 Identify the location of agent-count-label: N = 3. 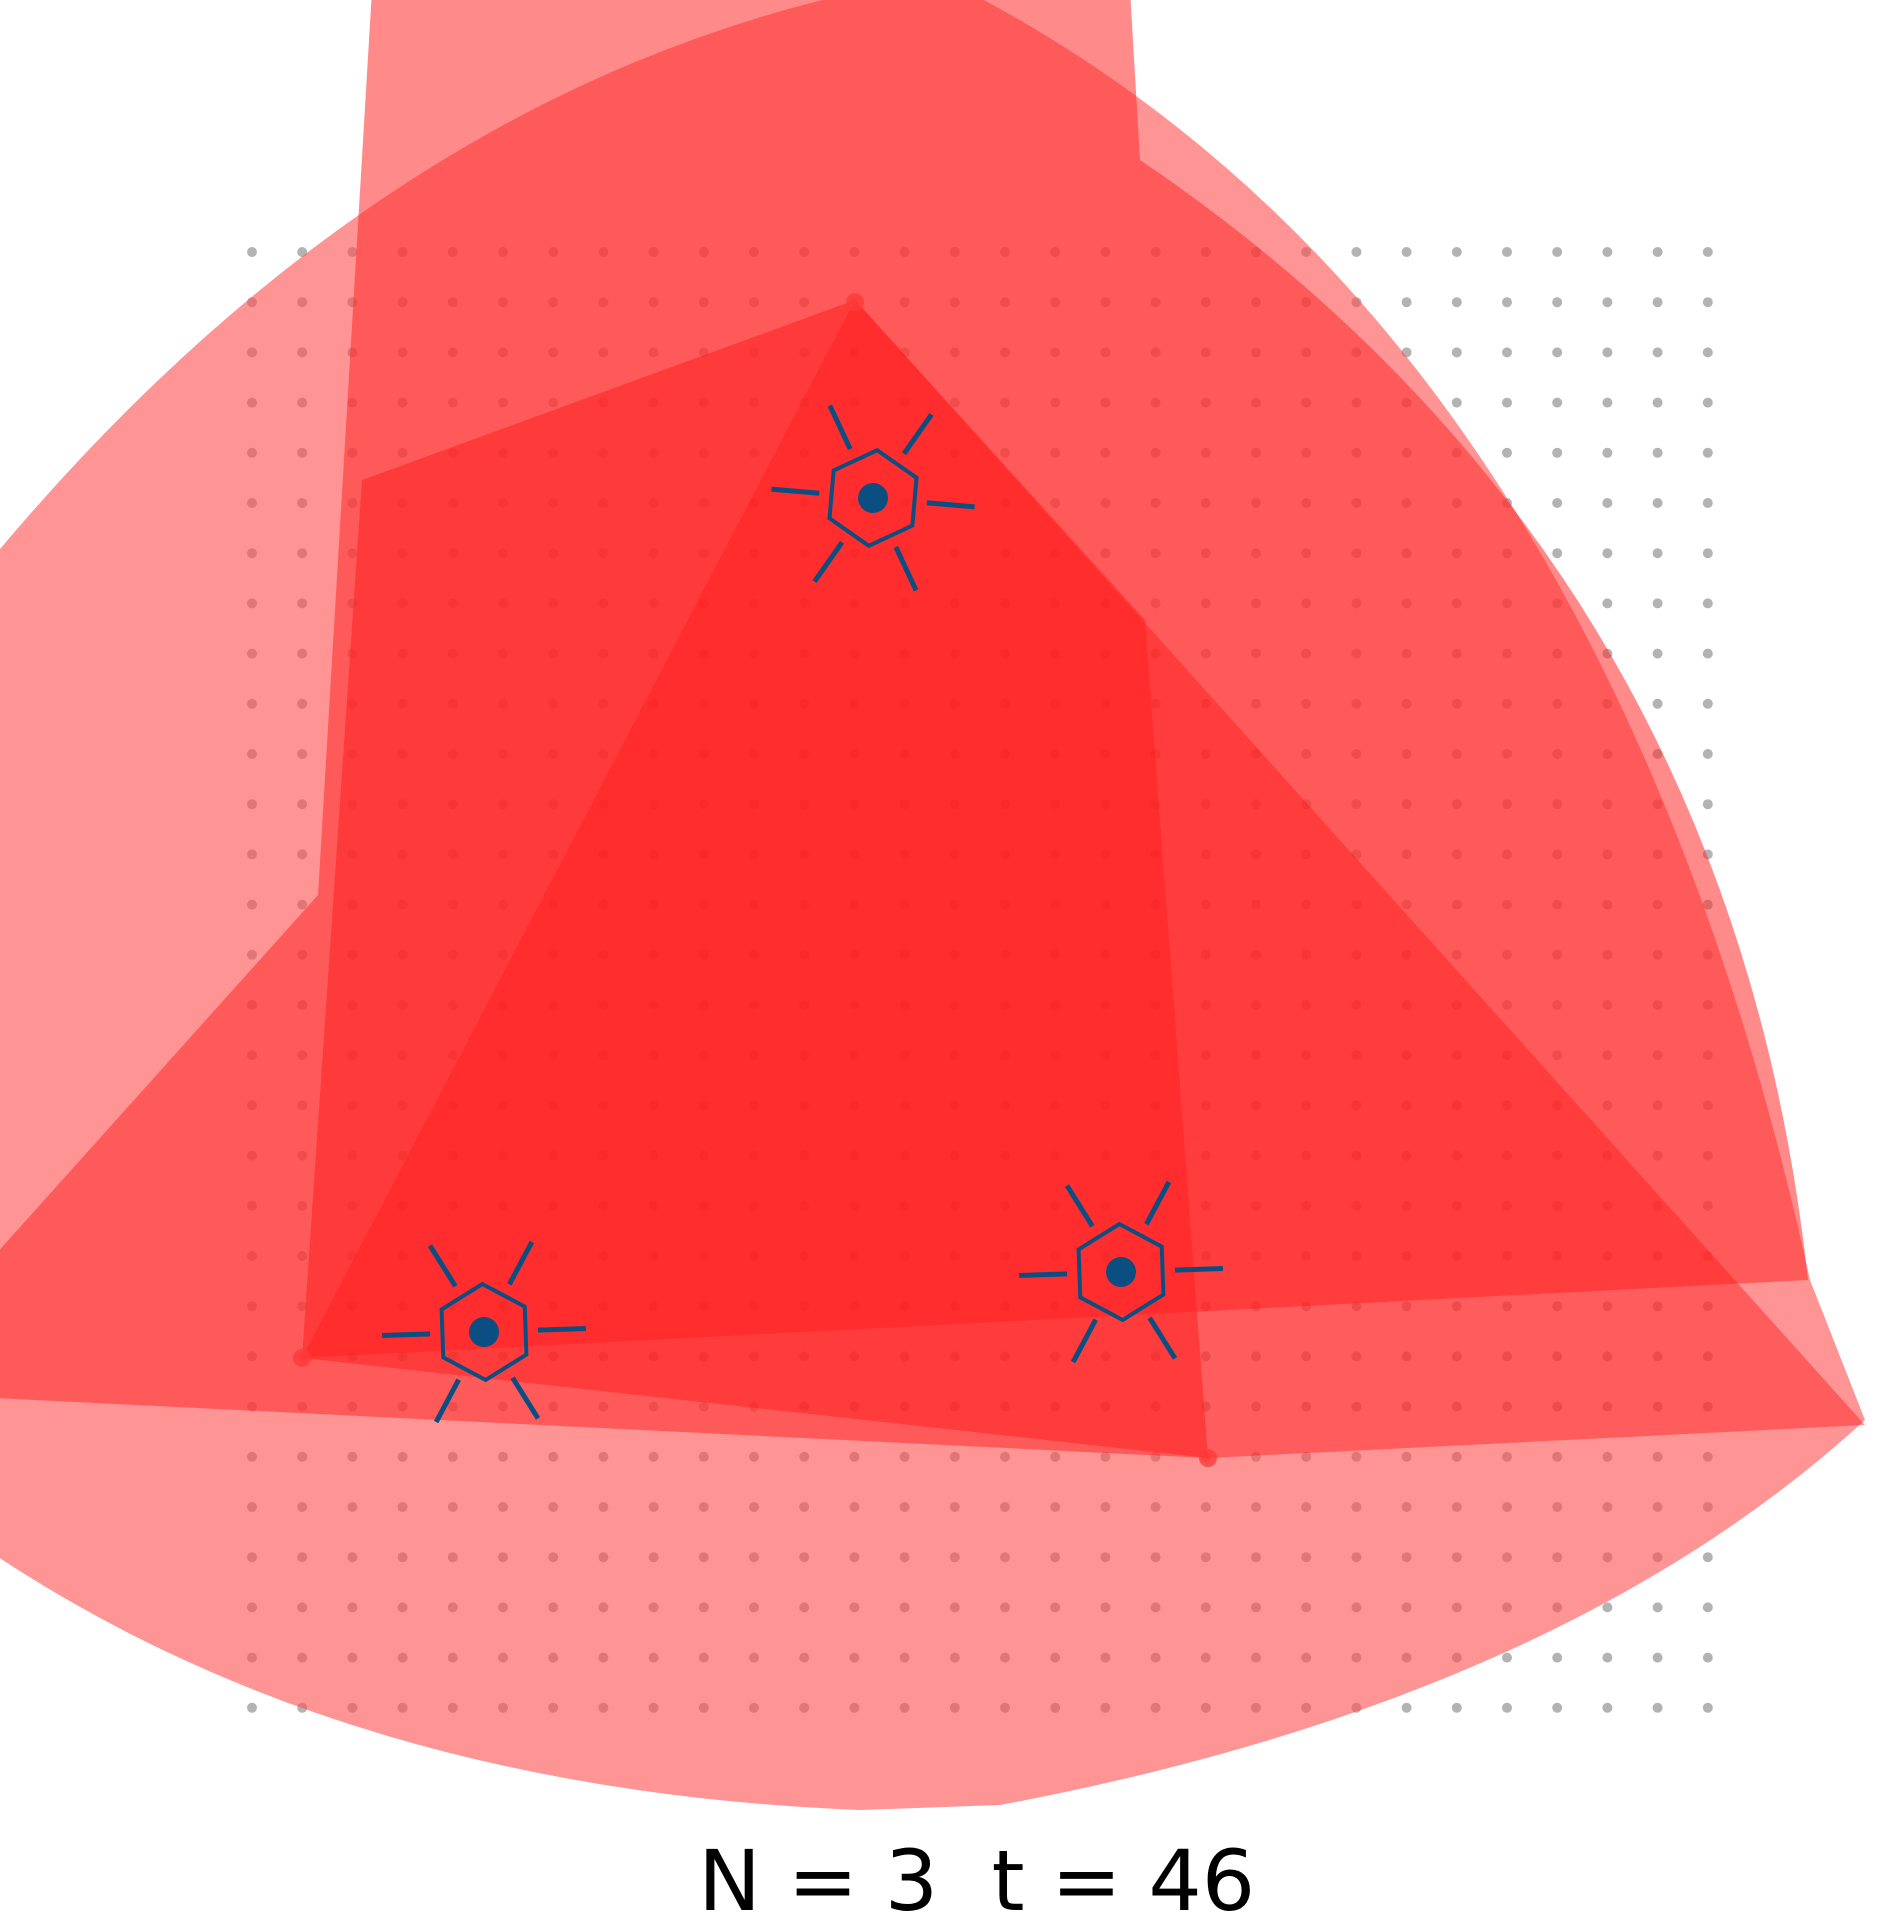
(818, 1881).